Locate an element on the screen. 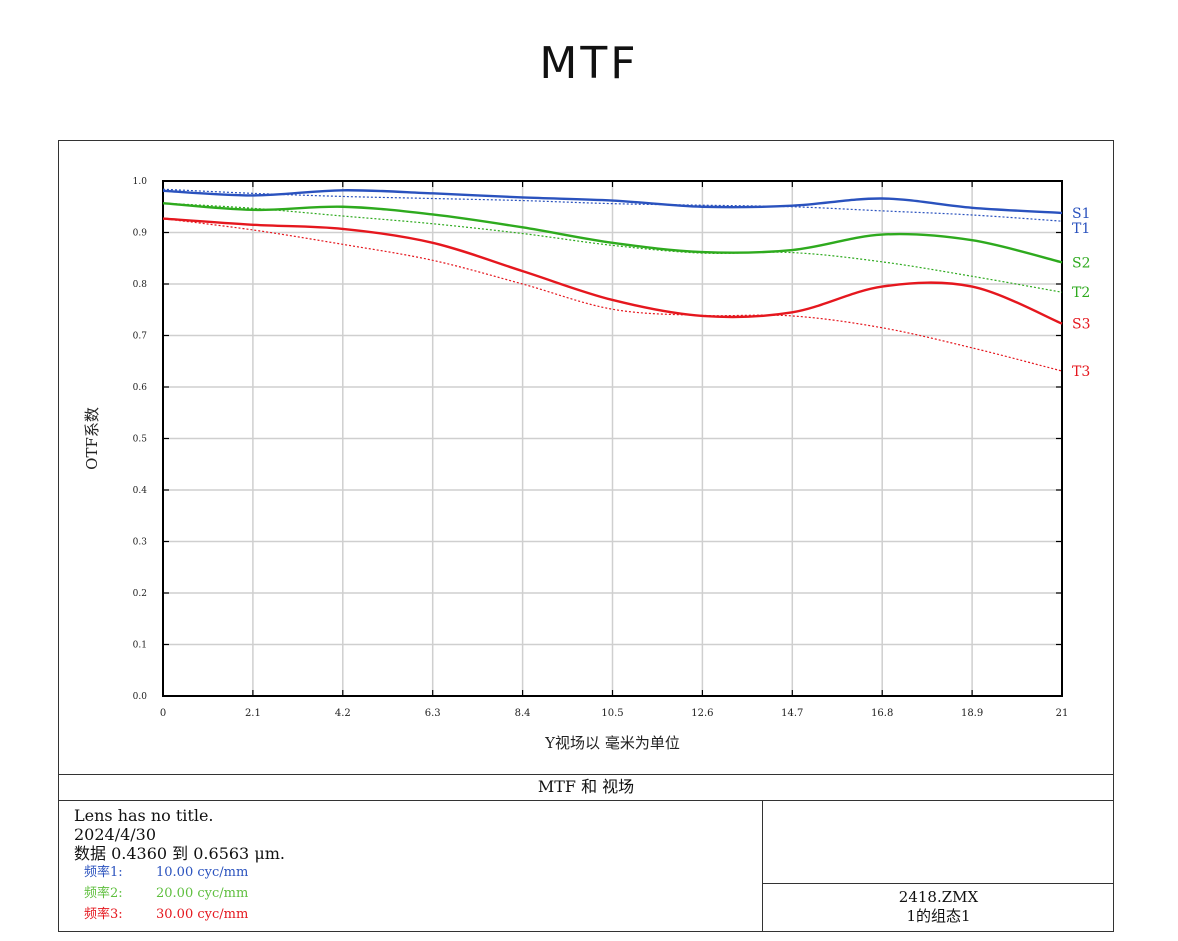 This screenshot has height=941, width=1178. frequency-row: 频率1: 10.00 cyc/mm is located at coordinates (166, 872).